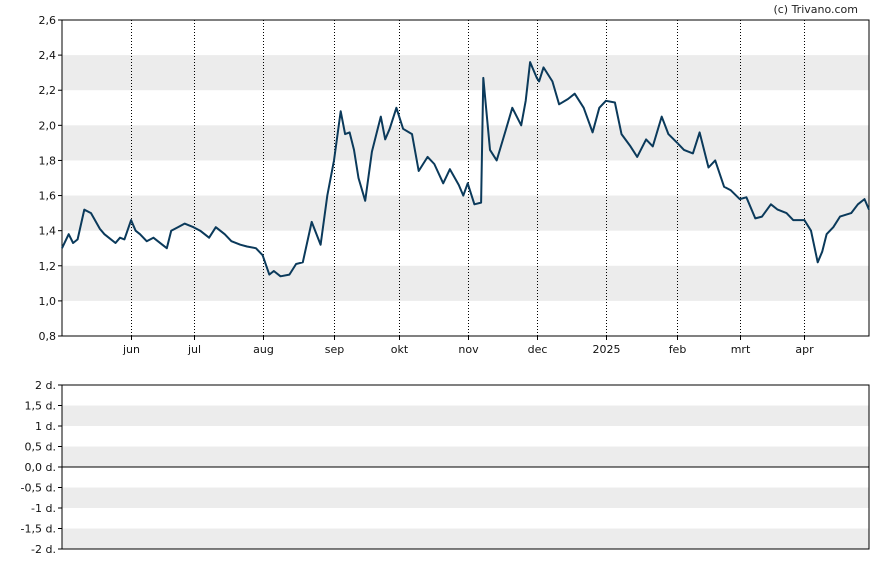 The width and height of the screenshot is (888, 565). Describe the element at coordinates (607, 349) in the screenshot. I see `main-chart-x-tick-label: 2025` at that location.